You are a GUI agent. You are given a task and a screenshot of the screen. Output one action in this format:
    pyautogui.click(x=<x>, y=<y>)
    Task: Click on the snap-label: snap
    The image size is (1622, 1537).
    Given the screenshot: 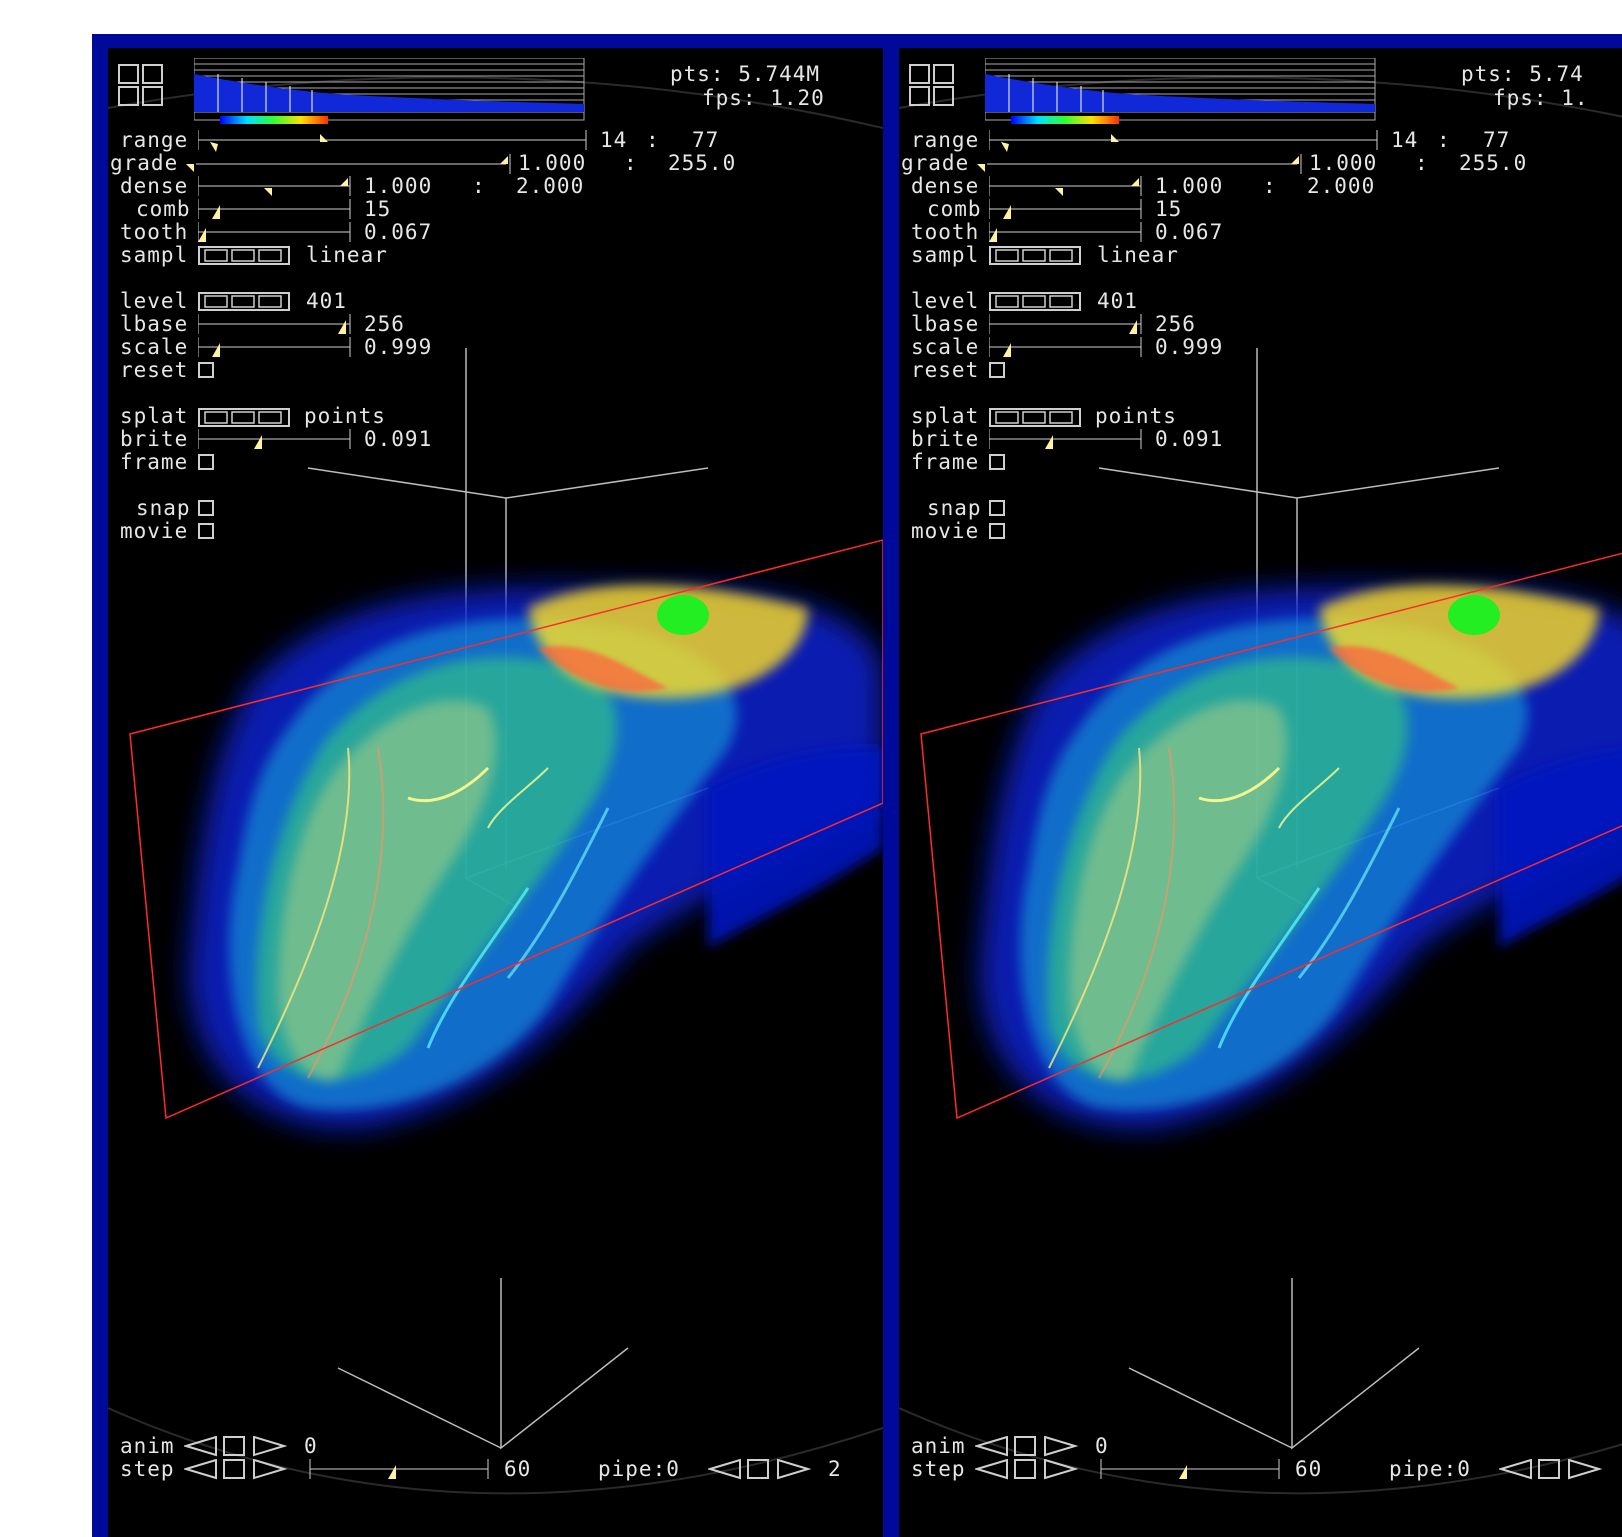 What is the action you would take?
    pyautogui.click(x=954, y=508)
    